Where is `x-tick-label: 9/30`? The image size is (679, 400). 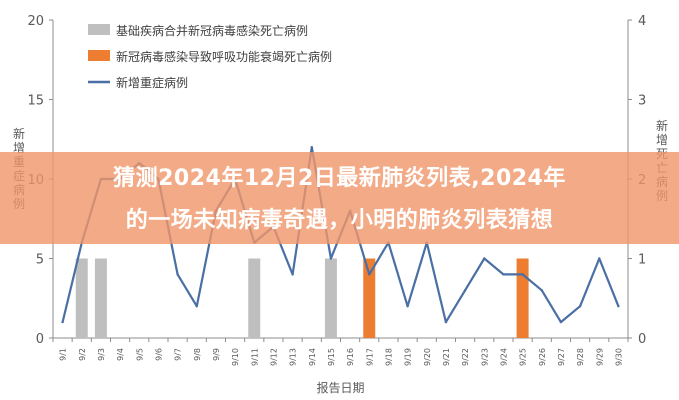 x-tick-label: 9/30 is located at coordinates (618, 357).